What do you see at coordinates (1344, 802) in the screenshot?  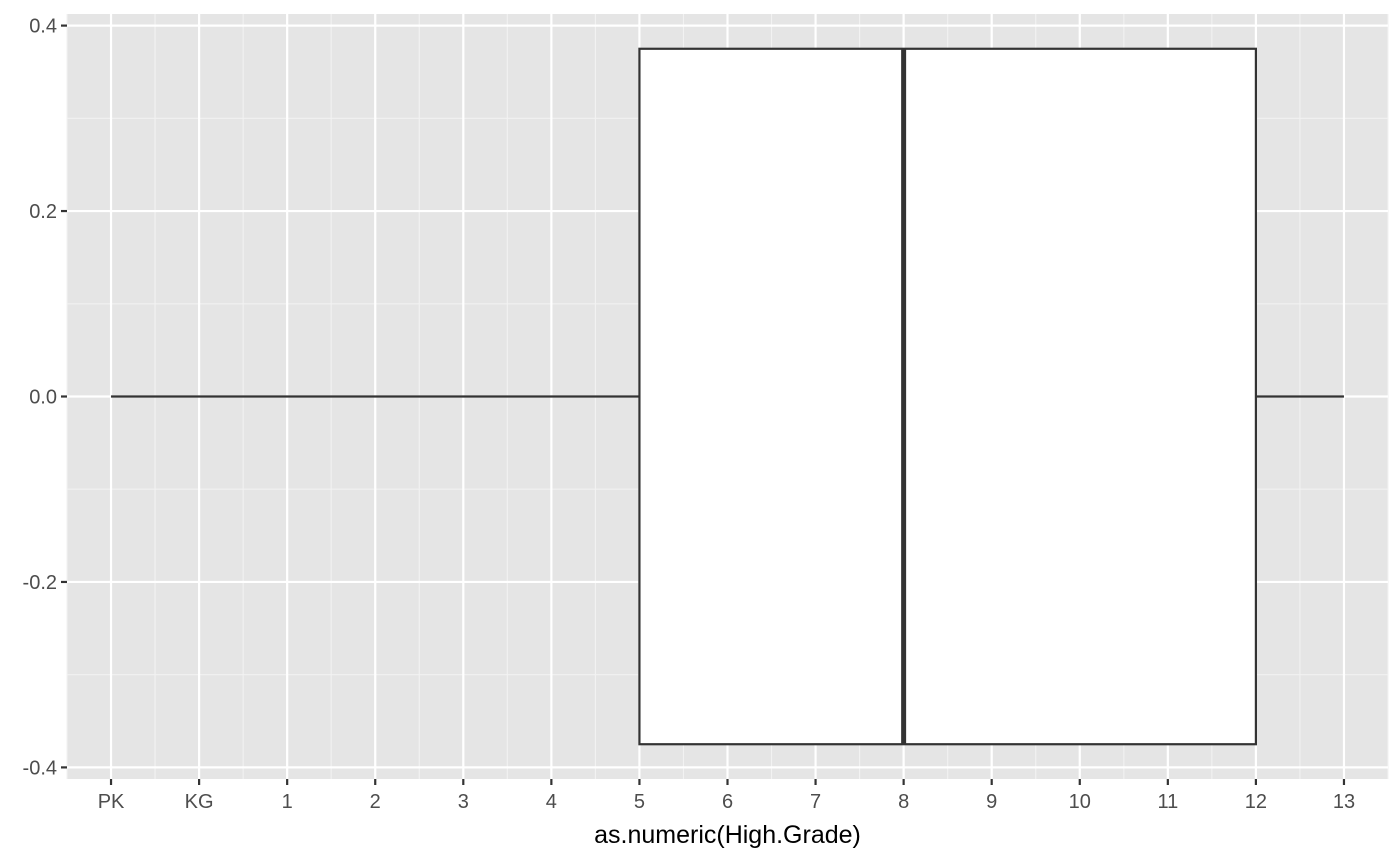 I see `x-tick-label: 13` at bounding box center [1344, 802].